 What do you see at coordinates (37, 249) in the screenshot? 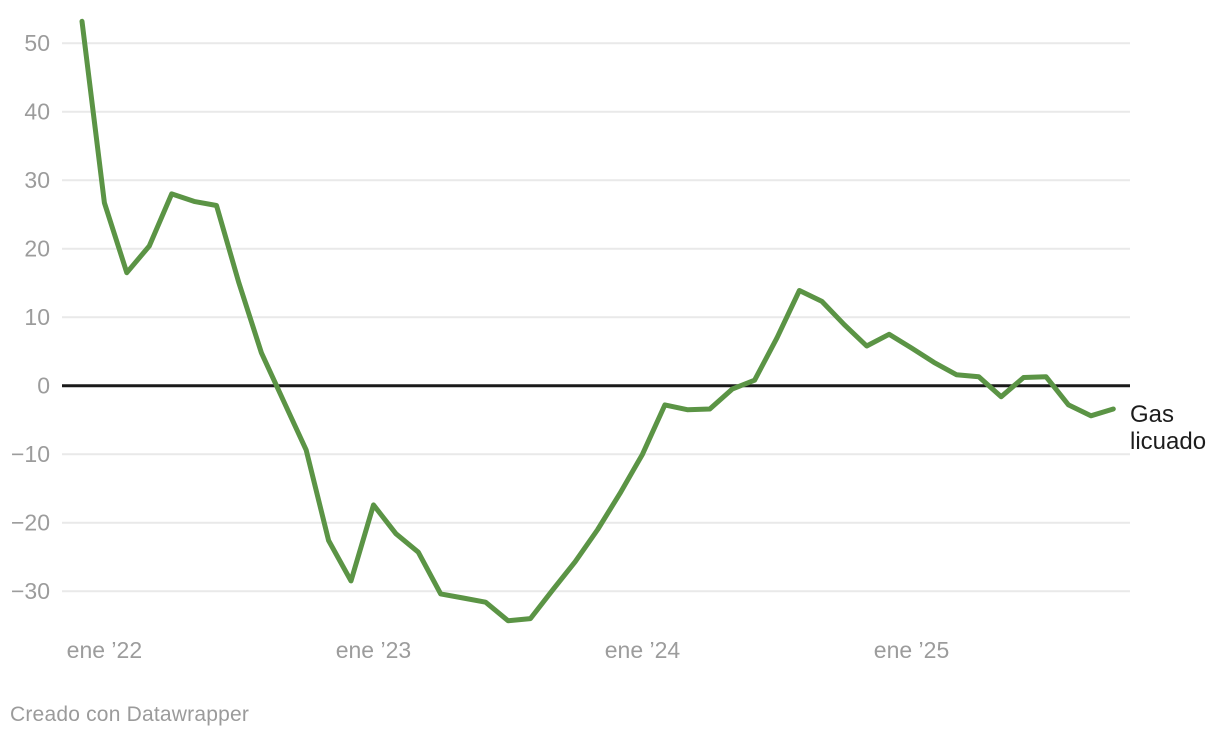
I see `y-axis-tick-label: 20` at bounding box center [37, 249].